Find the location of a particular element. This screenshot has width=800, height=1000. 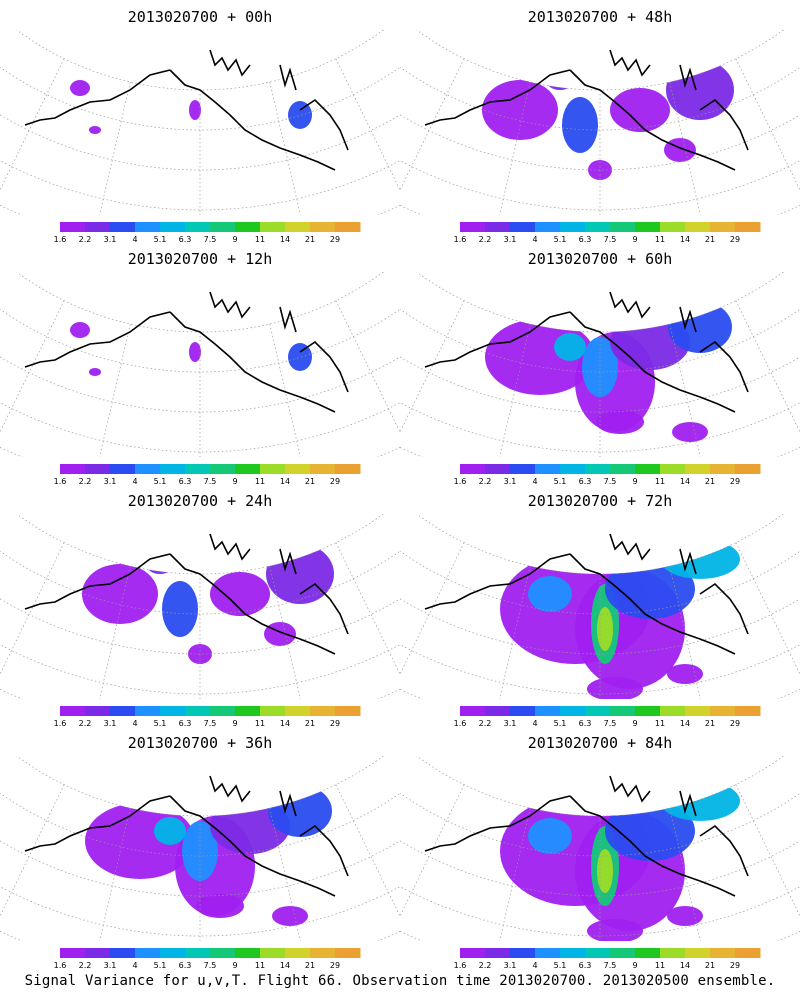

panel-title: 2013020700 + 60h is located at coordinates (600, 259).